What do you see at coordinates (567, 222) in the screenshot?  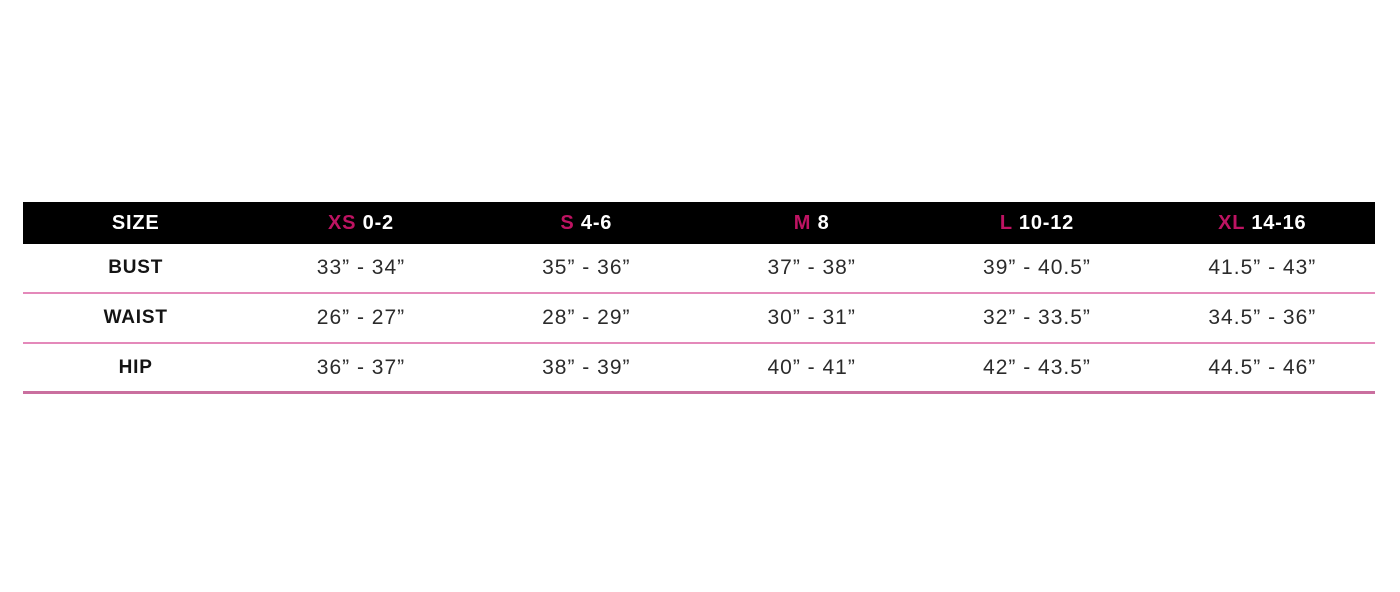 I see `size-letter-s: S` at bounding box center [567, 222].